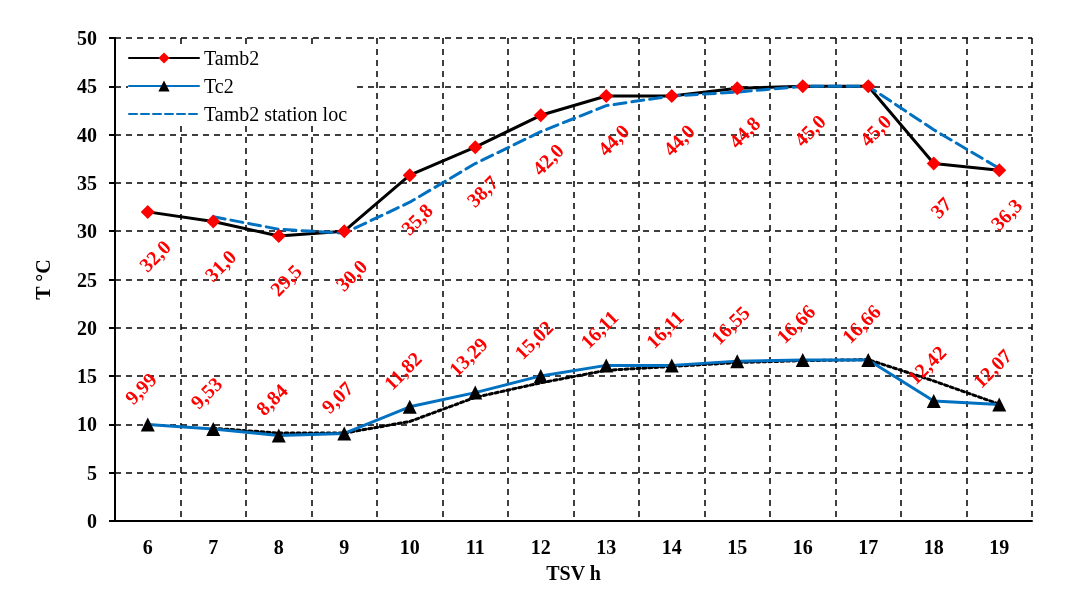 The image size is (1067, 604). I want to click on data-label: 37, so click(940, 207).